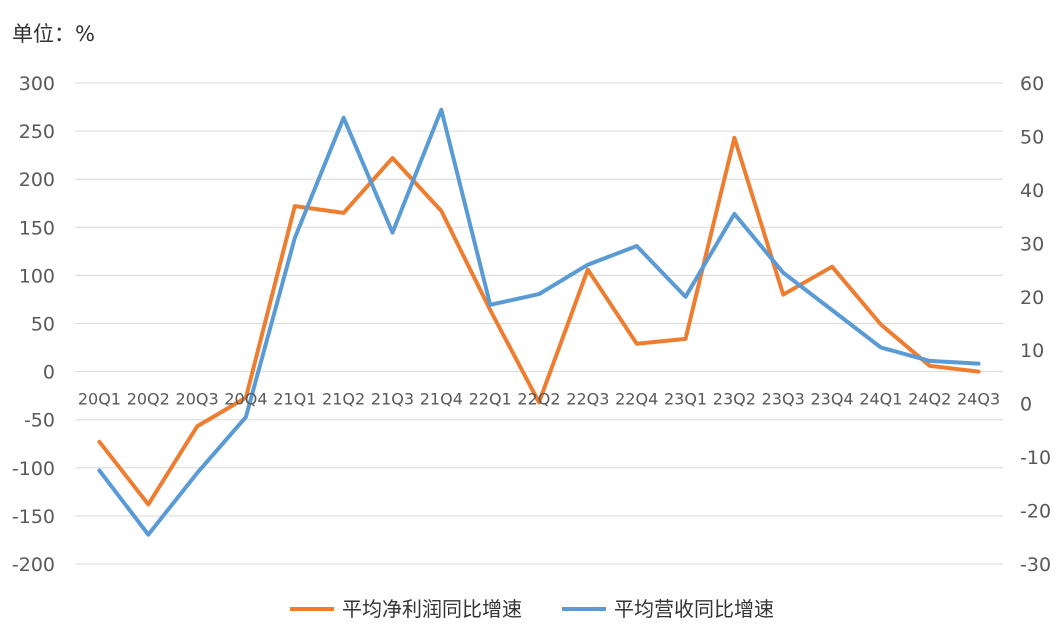 This screenshot has width=1060, height=636. I want to click on x-category-label: 21Q1, so click(294, 399).